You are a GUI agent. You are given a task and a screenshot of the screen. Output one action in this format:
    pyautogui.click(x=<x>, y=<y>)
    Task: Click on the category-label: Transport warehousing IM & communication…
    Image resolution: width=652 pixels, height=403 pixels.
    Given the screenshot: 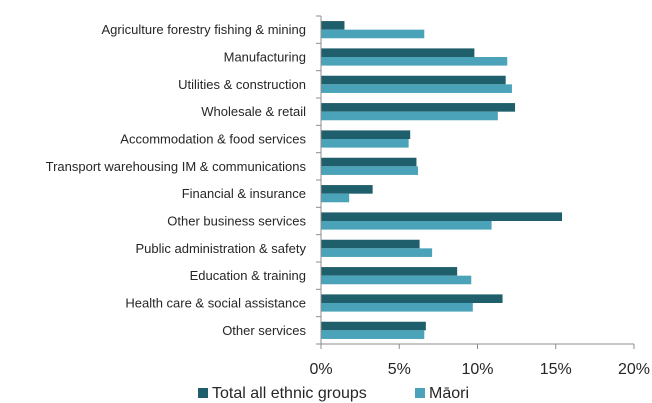 What is the action you would take?
    pyautogui.click(x=176, y=166)
    